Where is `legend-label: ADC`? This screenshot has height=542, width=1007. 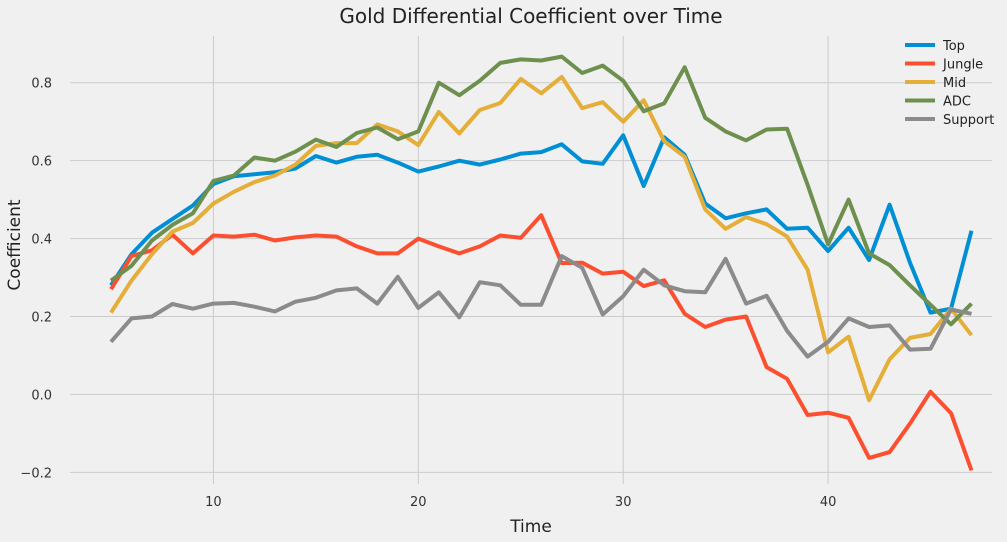 legend-label: ADC is located at coordinates (957, 102).